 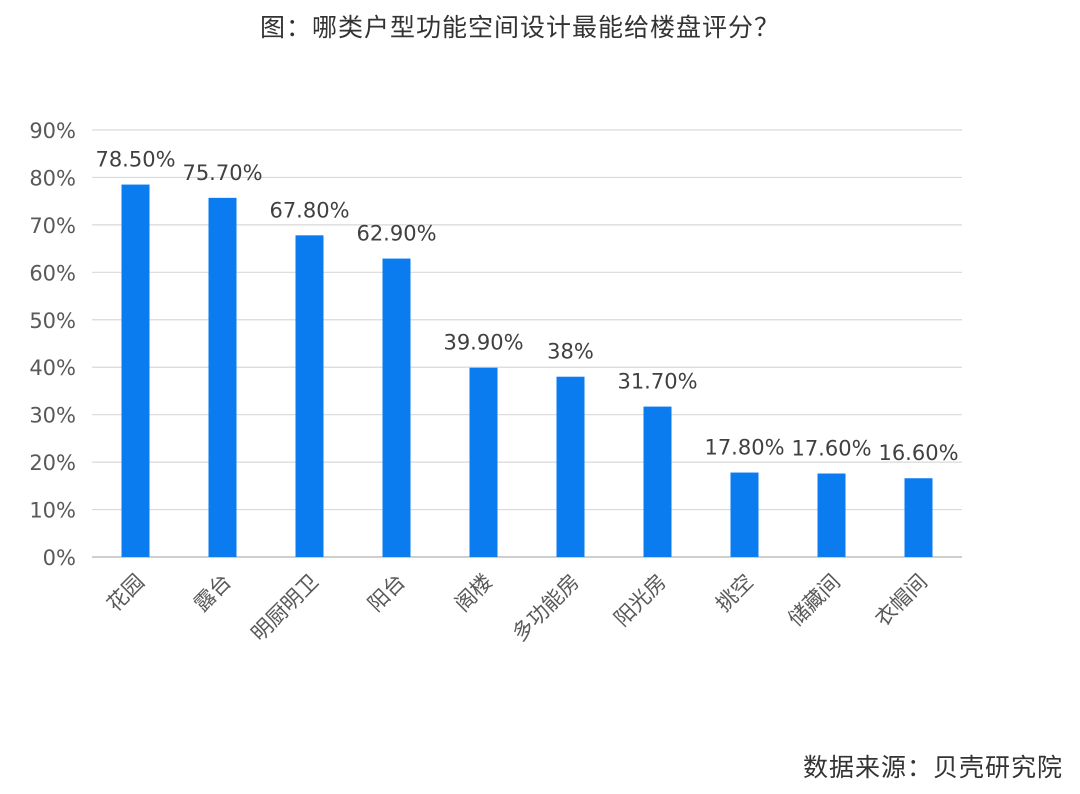 I want to click on y-tick-label: 30%, so click(x=52, y=416).